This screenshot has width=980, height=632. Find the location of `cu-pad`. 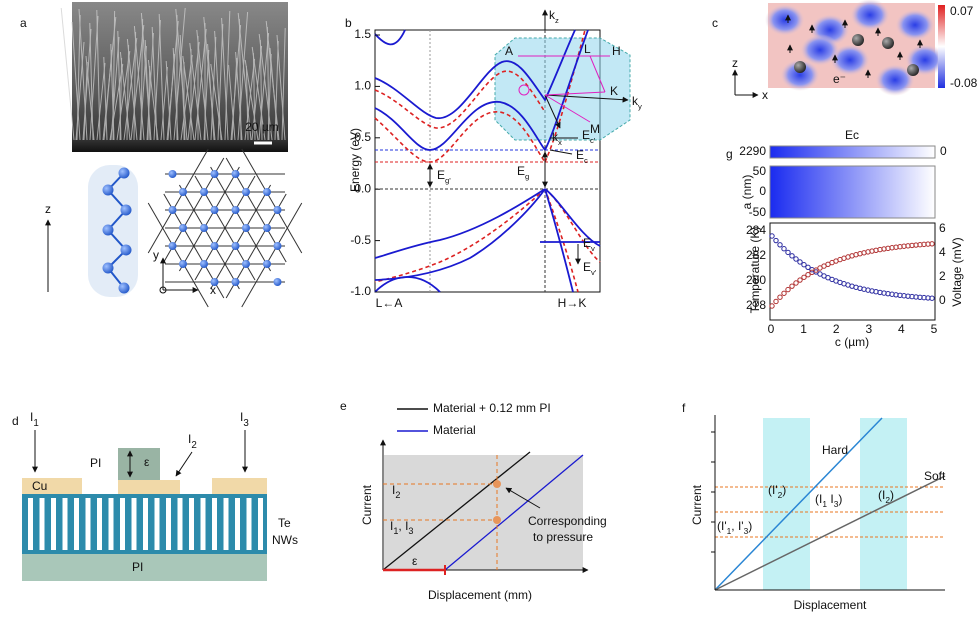

cu-pad is located at coordinates (149, 487).